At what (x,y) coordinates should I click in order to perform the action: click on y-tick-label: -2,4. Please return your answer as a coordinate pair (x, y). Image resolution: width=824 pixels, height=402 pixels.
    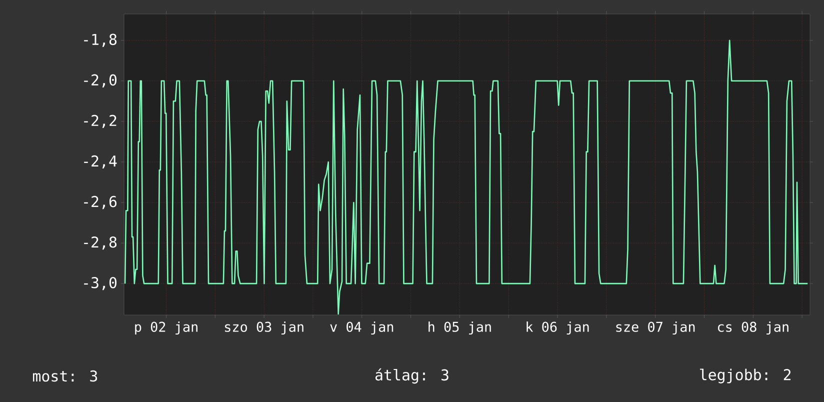
    Looking at the image, I should click on (100, 162).